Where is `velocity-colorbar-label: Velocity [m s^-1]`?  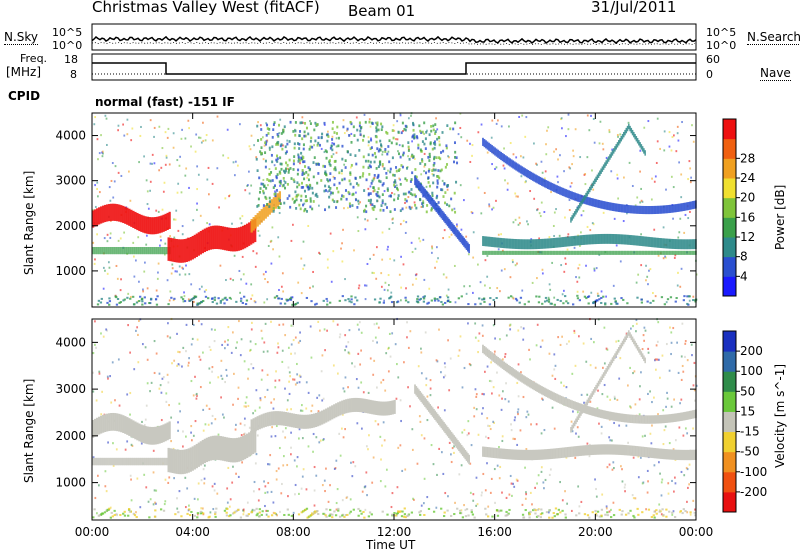 velocity-colorbar-label: Velocity [m s^-1] is located at coordinates (780, 415).